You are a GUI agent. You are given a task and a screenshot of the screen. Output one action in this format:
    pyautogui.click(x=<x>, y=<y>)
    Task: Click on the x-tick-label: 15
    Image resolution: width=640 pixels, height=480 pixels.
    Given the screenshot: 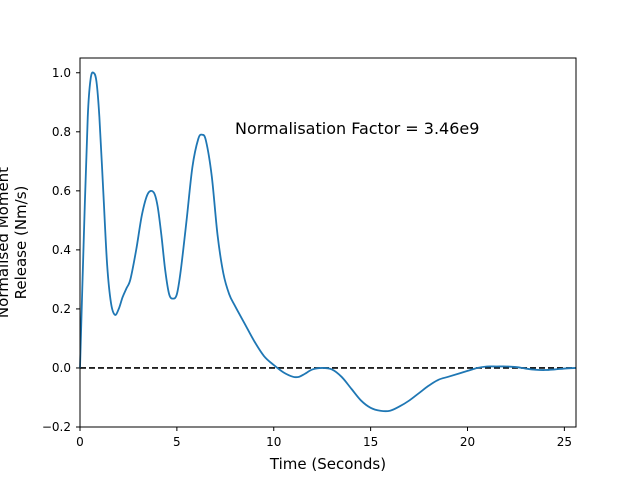 What is the action you would take?
    pyautogui.click(x=370, y=442)
    